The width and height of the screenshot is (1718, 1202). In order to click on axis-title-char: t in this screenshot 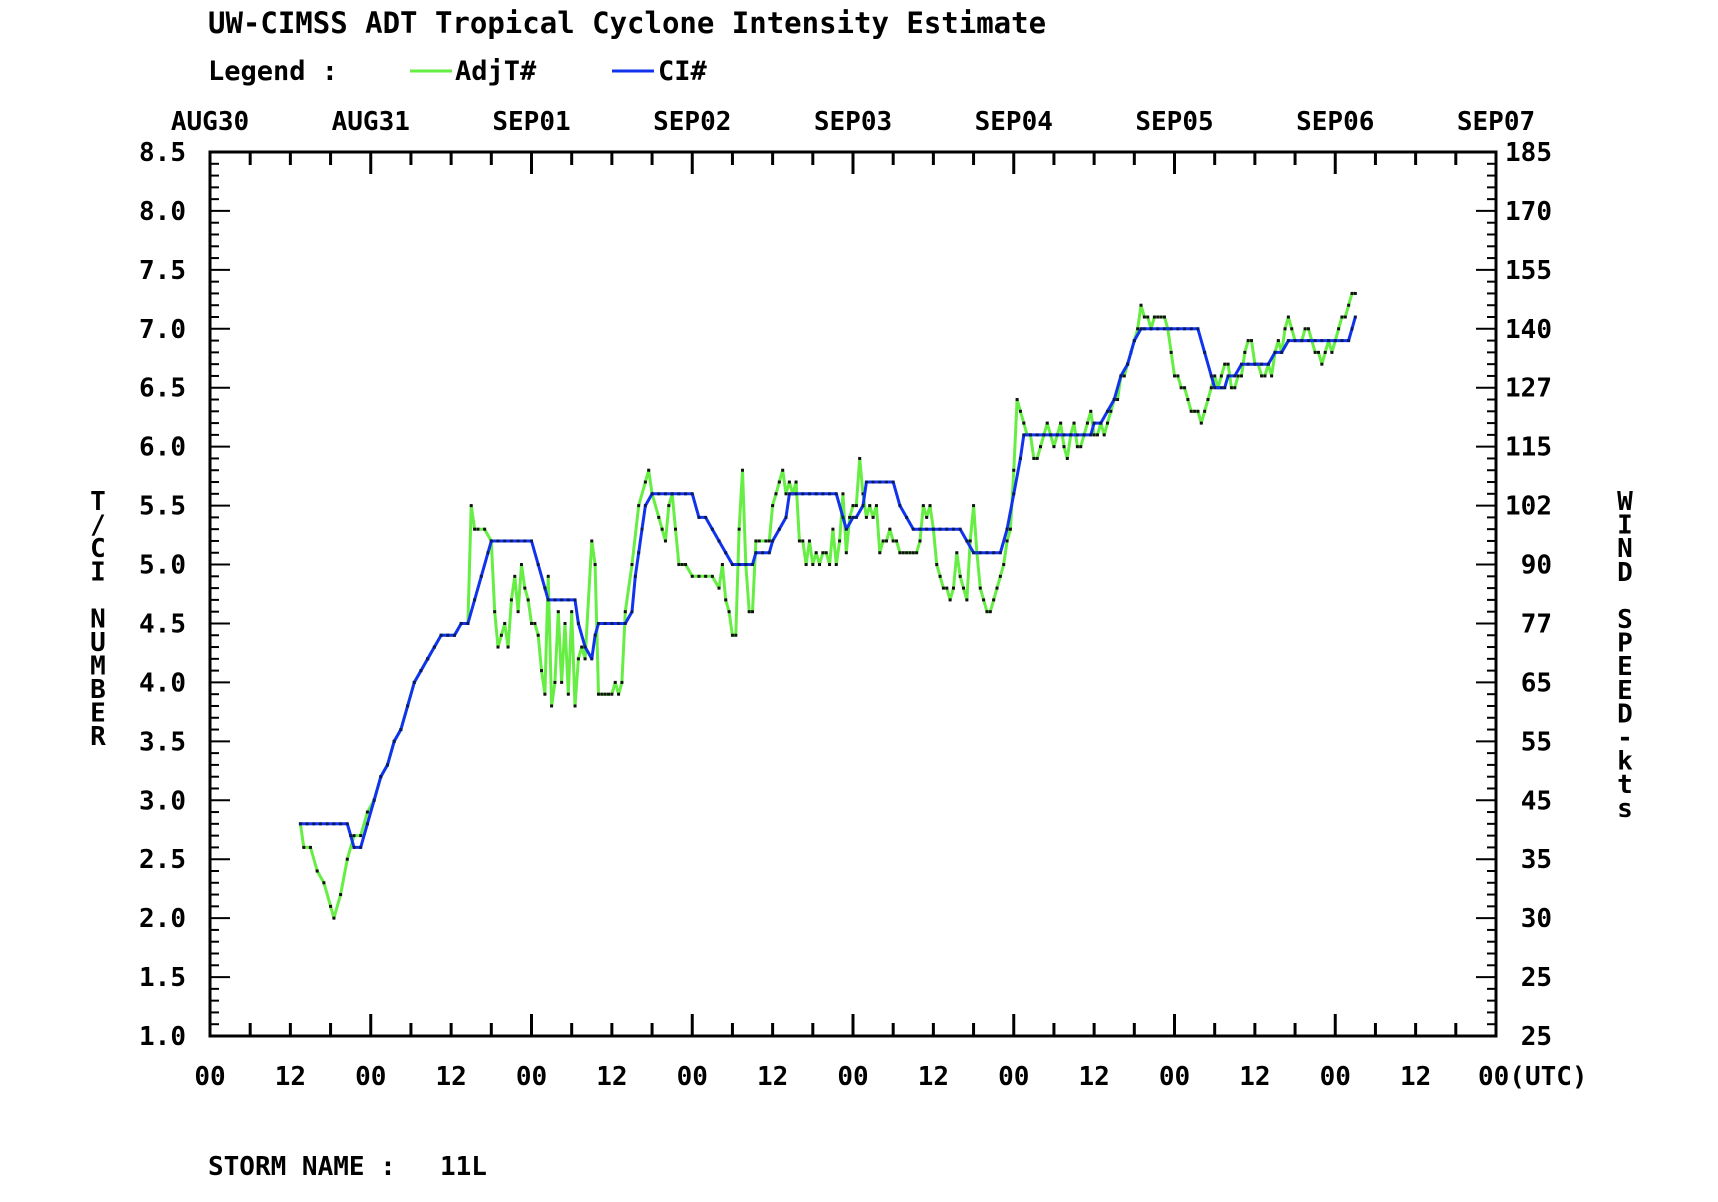, I will do `click(1625, 785)`.